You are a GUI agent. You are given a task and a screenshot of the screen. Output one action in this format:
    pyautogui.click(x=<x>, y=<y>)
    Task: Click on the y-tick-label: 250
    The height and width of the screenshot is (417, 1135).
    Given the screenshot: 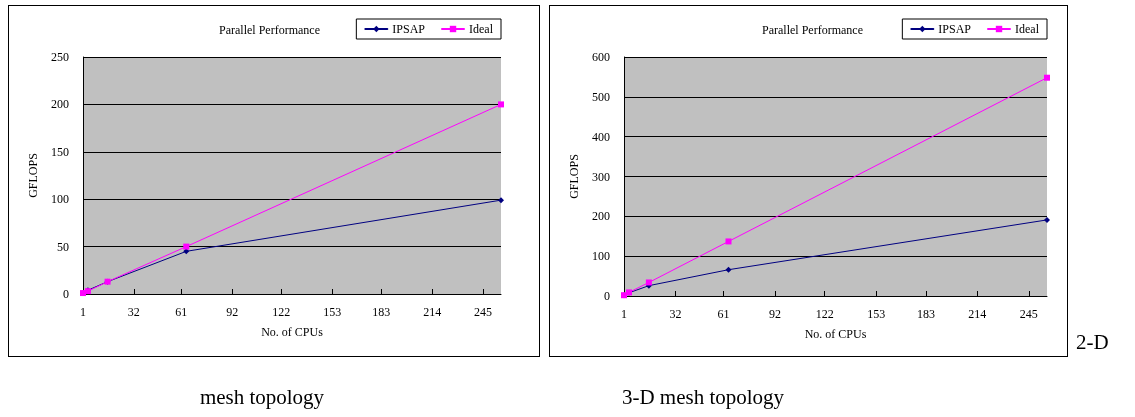 What is the action you would take?
    pyautogui.click(x=60, y=57)
    